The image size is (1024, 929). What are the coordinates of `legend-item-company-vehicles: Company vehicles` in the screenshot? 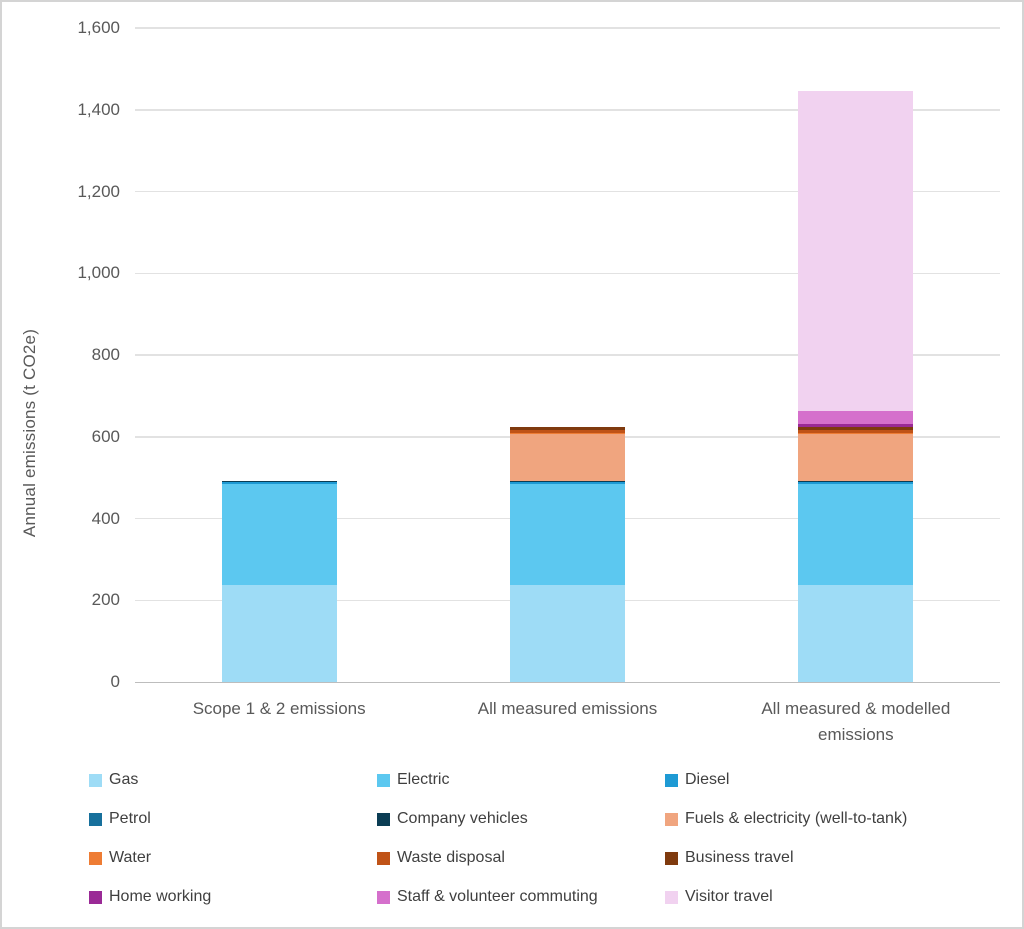 It's located at (521, 819).